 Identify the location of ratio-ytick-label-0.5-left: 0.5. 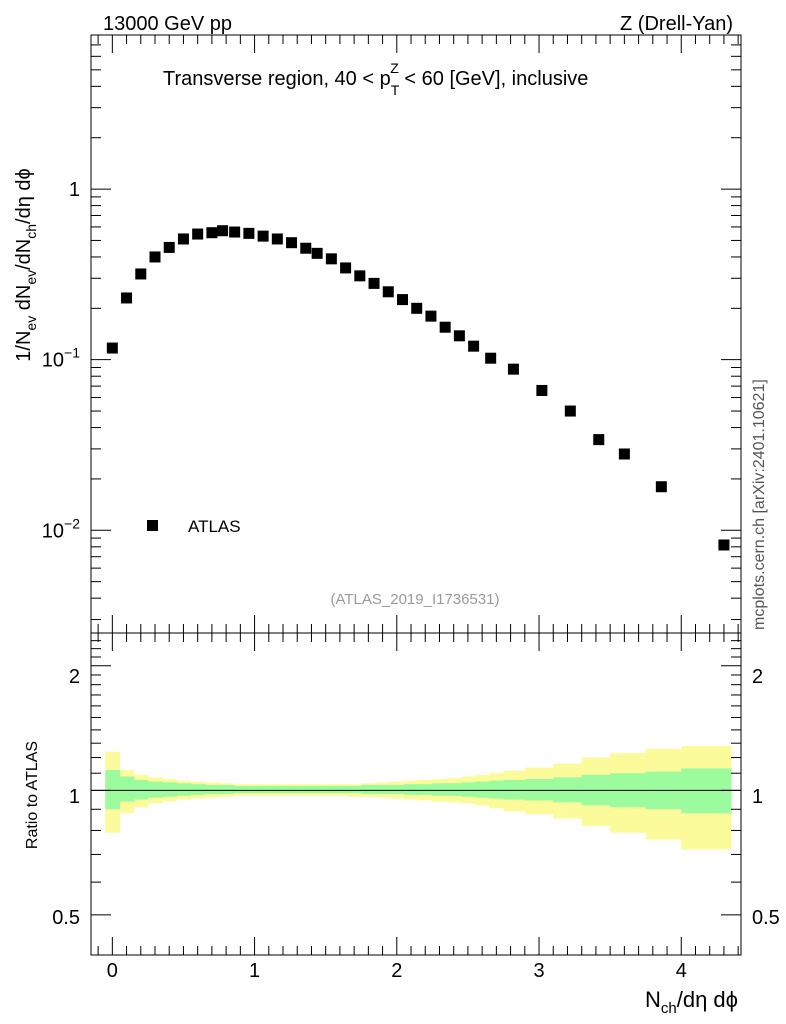
(66, 918).